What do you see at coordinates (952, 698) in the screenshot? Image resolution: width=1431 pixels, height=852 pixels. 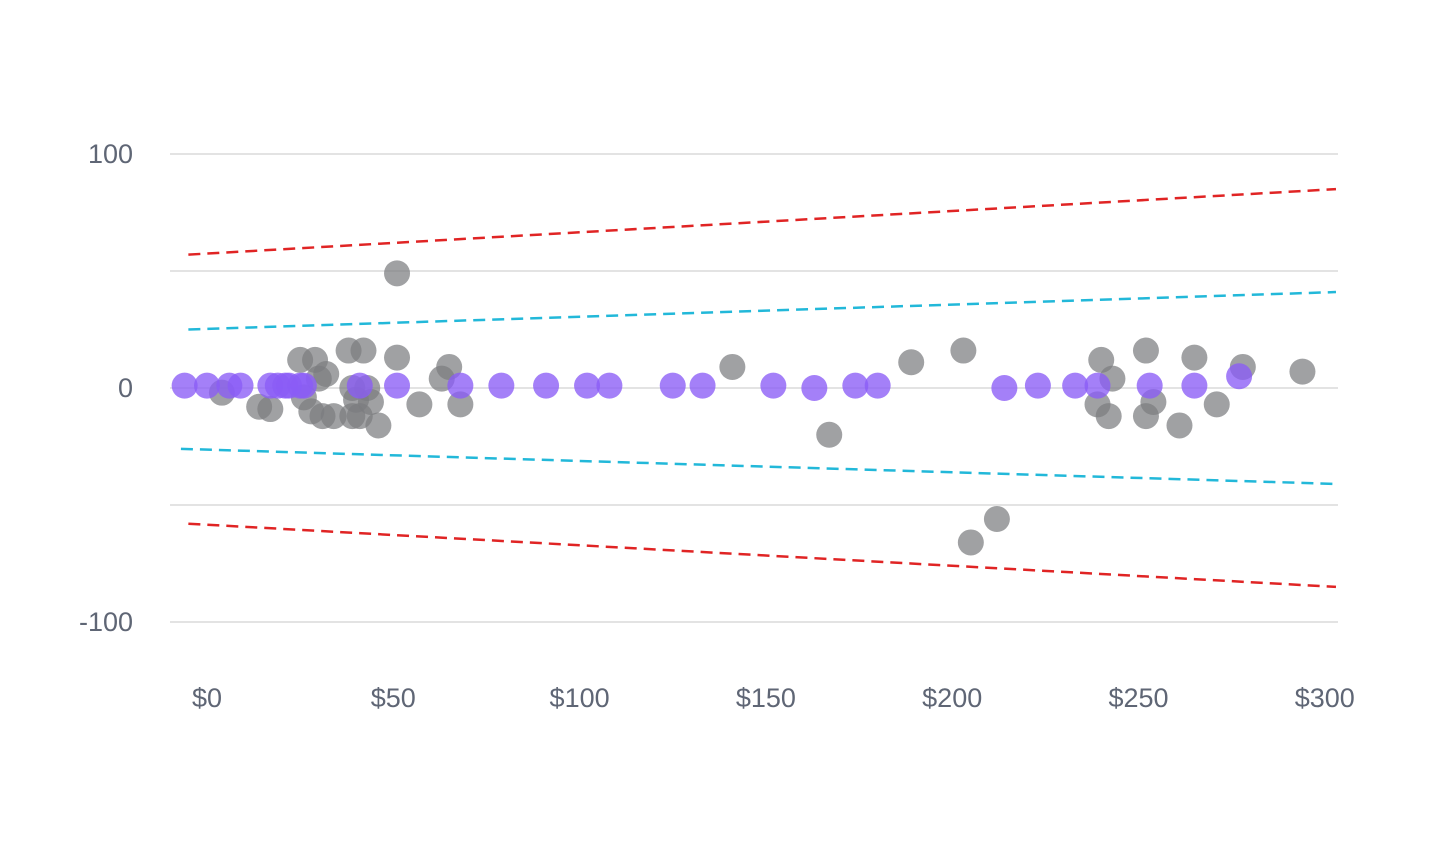 I see `x-tick-label: $200` at bounding box center [952, 698].